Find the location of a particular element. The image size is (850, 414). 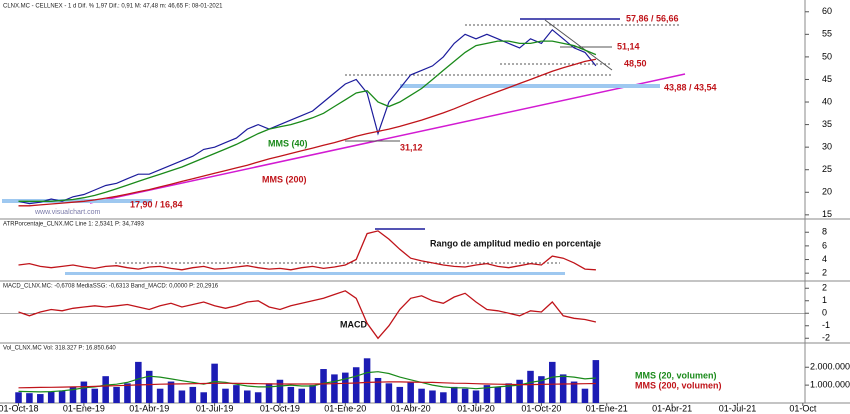

y-tick-label: -2 is located at coordinates (826, 338).